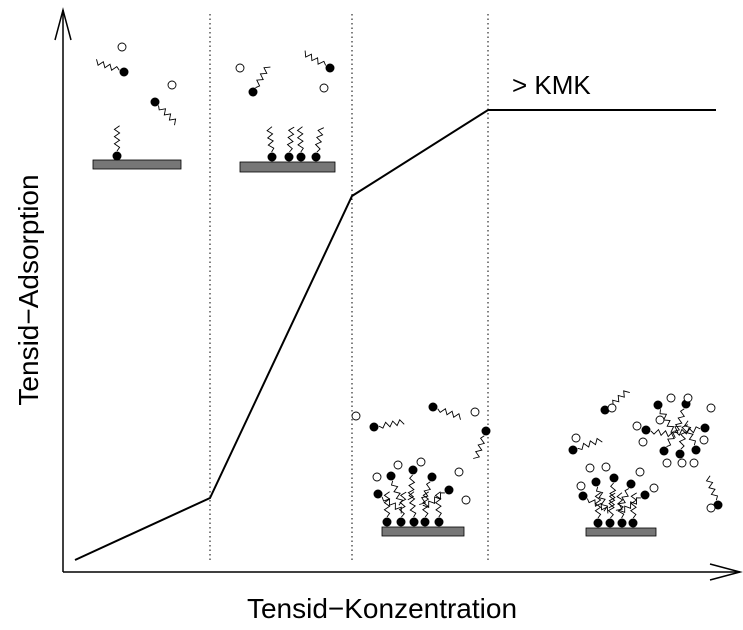  What do you see at coordinates (63, 24) in the screenshot?
I see `y-axis-arrow` at bounding box center [63, 24].